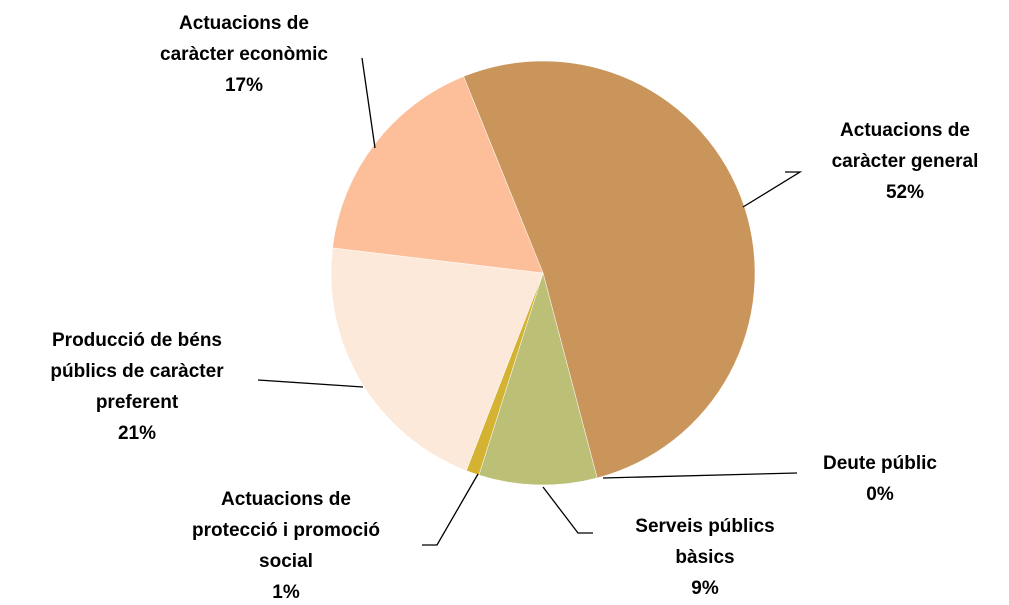 This screenshot has width=1009, height=605. I want to click on slice-label: Actuacions de caràcter general 52%, so click(905, 161).